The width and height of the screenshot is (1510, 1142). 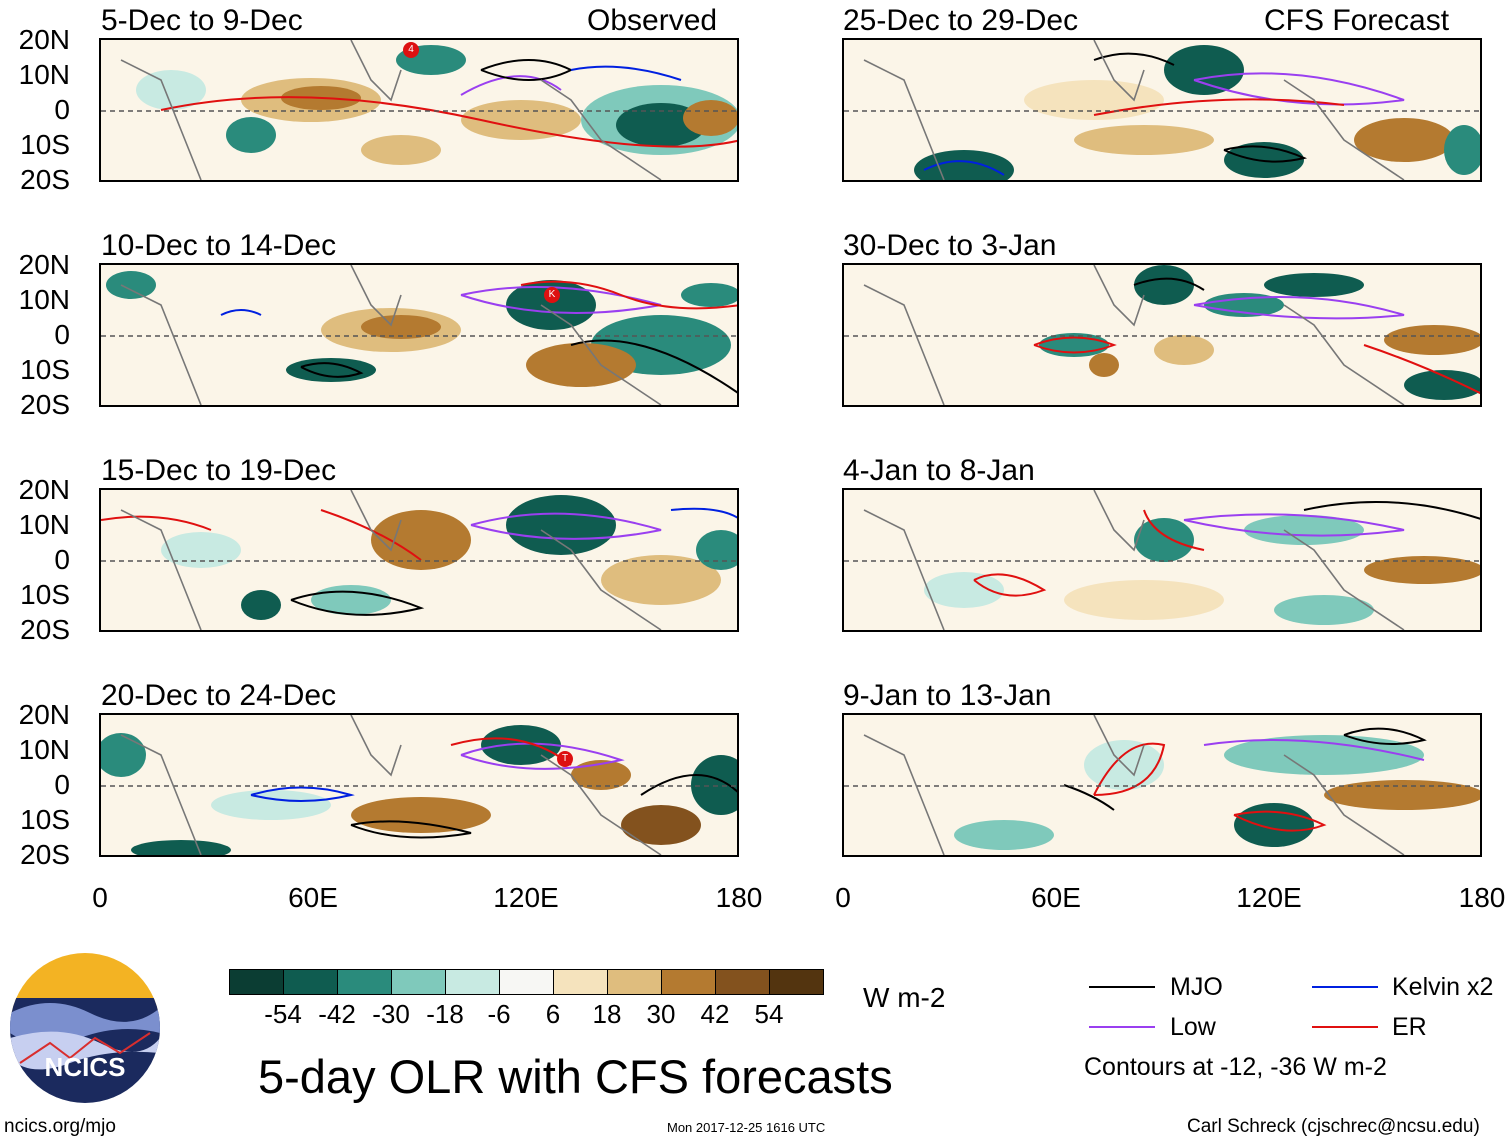 I want to click on storm-marker: K, so click(x=552, y=295).